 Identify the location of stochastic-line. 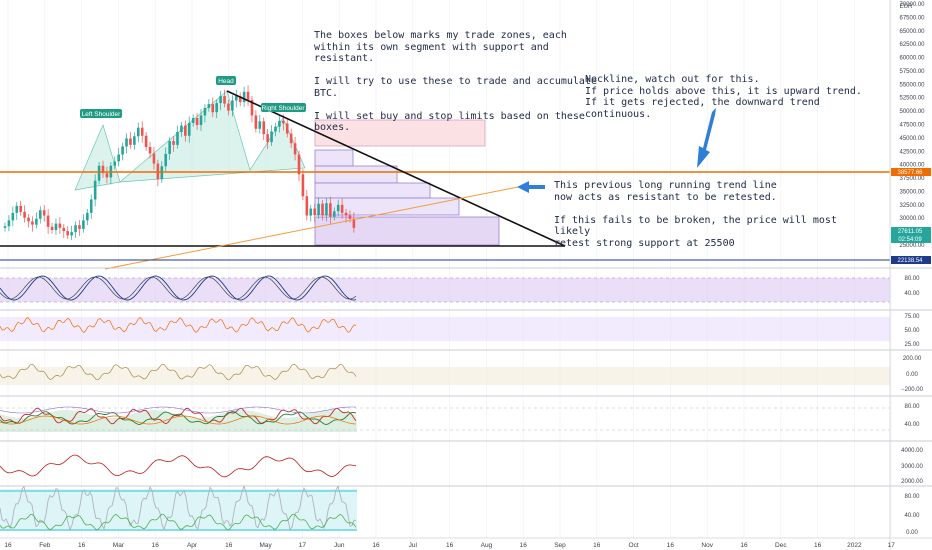
(178, 508).